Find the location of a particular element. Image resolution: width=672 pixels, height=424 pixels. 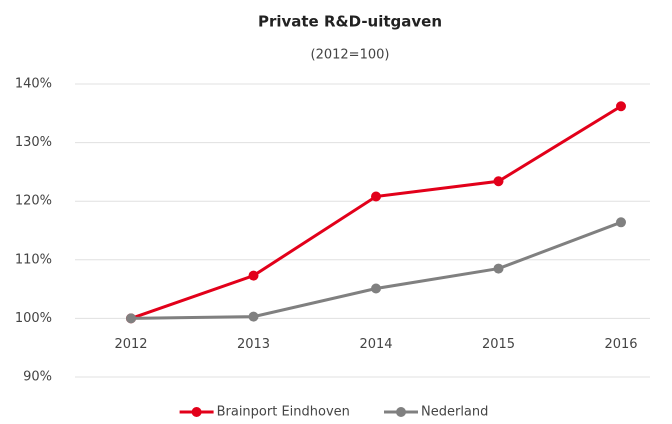

y-tick-label: 100% is located at coordinates (33, 318).